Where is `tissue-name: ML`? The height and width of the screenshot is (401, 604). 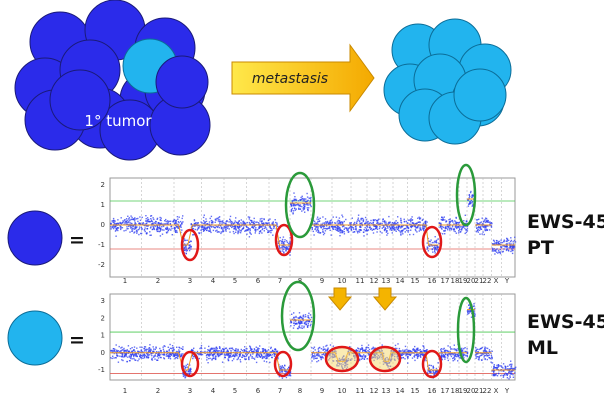
tissue-name: ML is located at coordinates (542, 348).